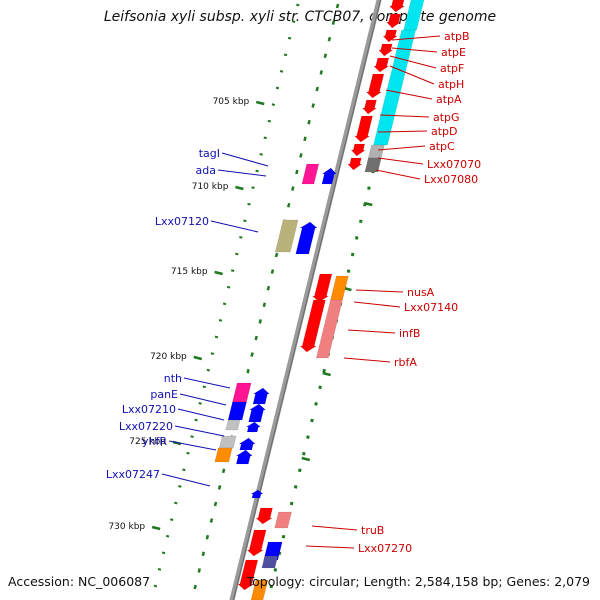 The image size is (600, 600). I want to click on gene-label-truB: truB, so click(372, 530).